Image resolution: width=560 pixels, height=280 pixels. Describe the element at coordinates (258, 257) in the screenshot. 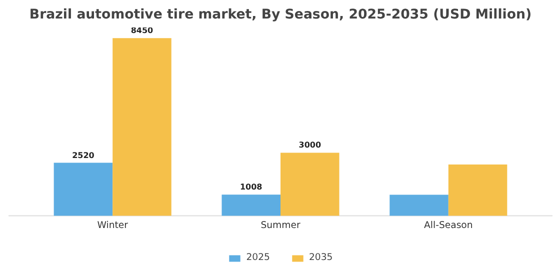

I see `legend-label: 2025` at that location.